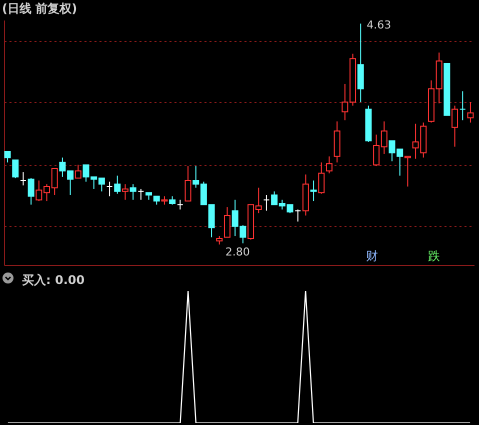  What do you see at coordinates (40, 9) in the screenshot?
I see `chart-title: (日线 前复权)` at bounding box center [40, 9].